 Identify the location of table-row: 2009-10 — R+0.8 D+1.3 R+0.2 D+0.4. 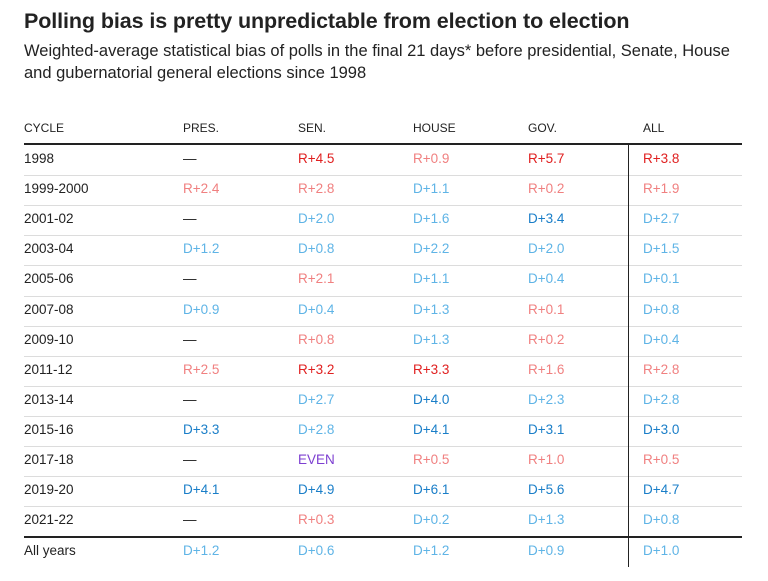
(384, 341).